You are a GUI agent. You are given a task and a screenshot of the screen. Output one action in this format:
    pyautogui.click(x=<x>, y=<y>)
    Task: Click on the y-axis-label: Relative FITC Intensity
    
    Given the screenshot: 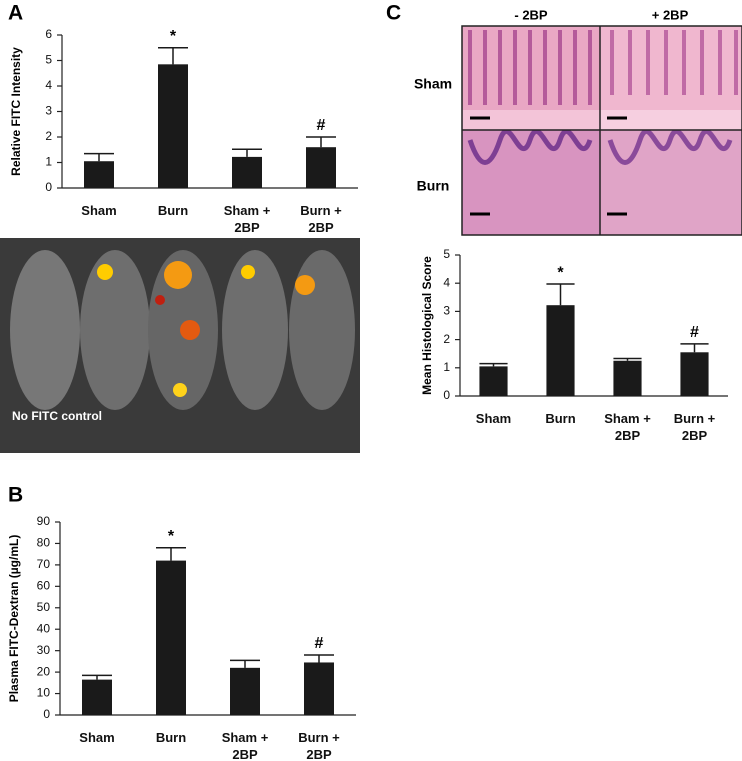 What is the action you would take?
    pyautogui.click(x=16, y=111)
    